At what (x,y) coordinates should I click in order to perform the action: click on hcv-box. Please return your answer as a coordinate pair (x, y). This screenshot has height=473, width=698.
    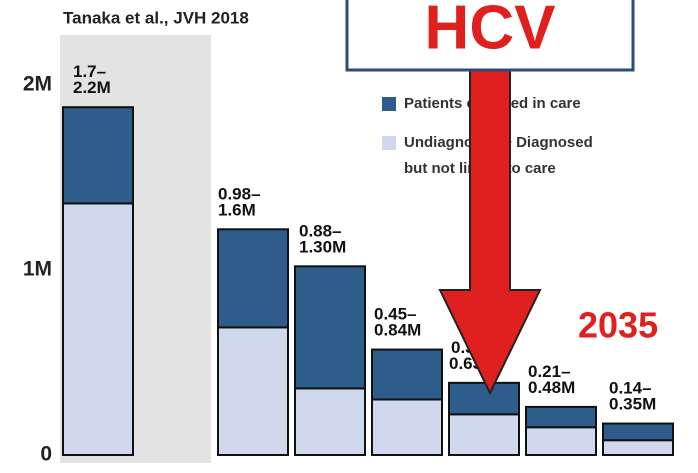
    Looking at the image, I should click on (490, 36).